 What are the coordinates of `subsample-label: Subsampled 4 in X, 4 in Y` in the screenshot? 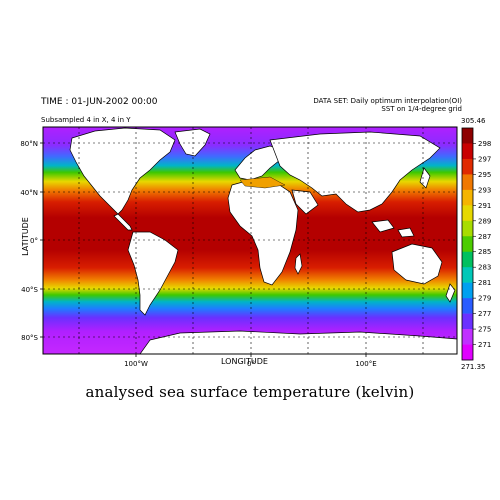 It's located at (86, 120).